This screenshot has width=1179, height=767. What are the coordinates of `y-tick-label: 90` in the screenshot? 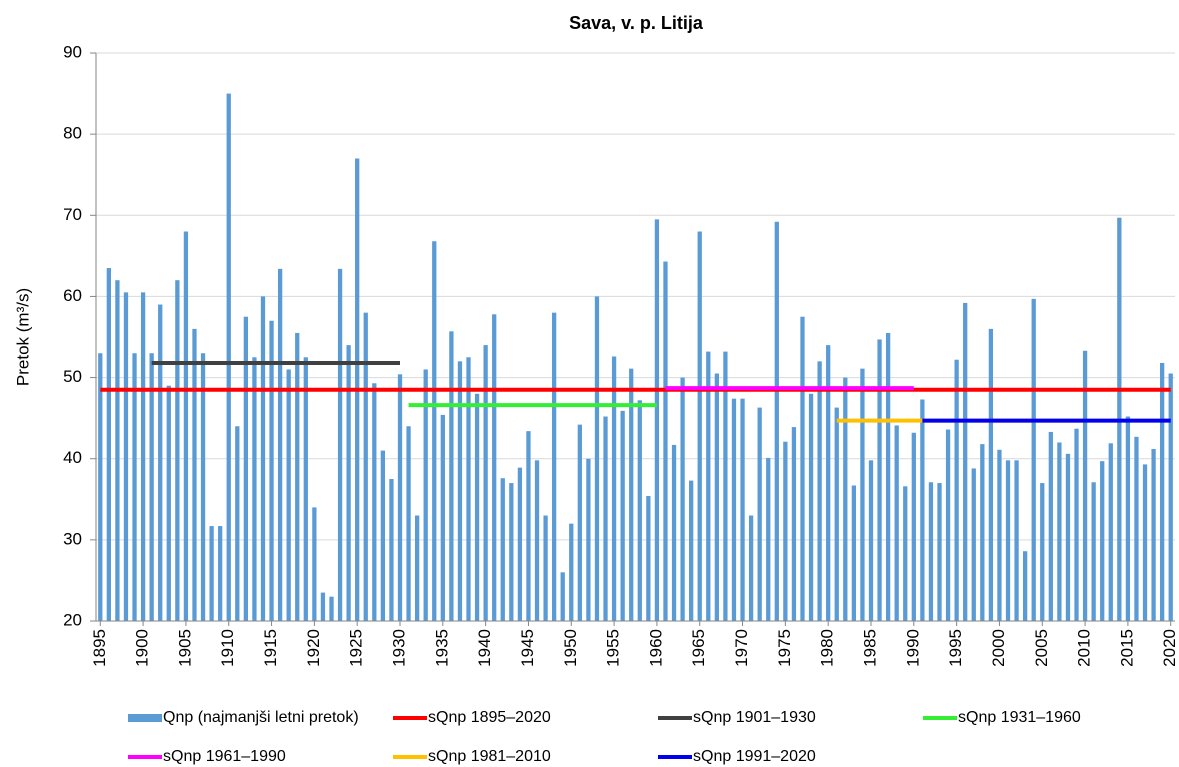 It's located at (72, 51).